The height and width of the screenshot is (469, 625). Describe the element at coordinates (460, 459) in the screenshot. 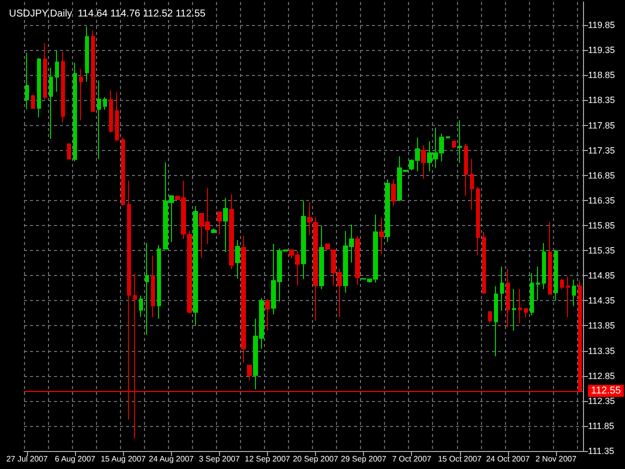

I see `x-tick-label: 15 Oct 2007` at that location.